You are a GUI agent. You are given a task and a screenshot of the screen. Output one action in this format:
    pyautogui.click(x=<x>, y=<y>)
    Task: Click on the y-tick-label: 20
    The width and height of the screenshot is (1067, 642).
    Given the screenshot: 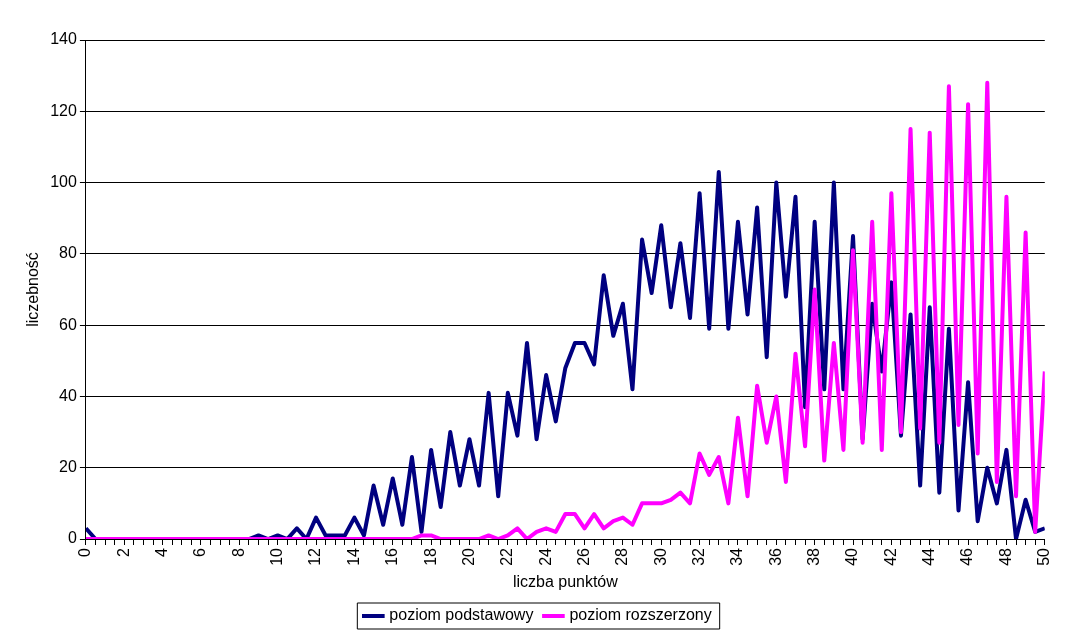 What is the action you would take?
    pyautogui.click(x=68, y=467)
    